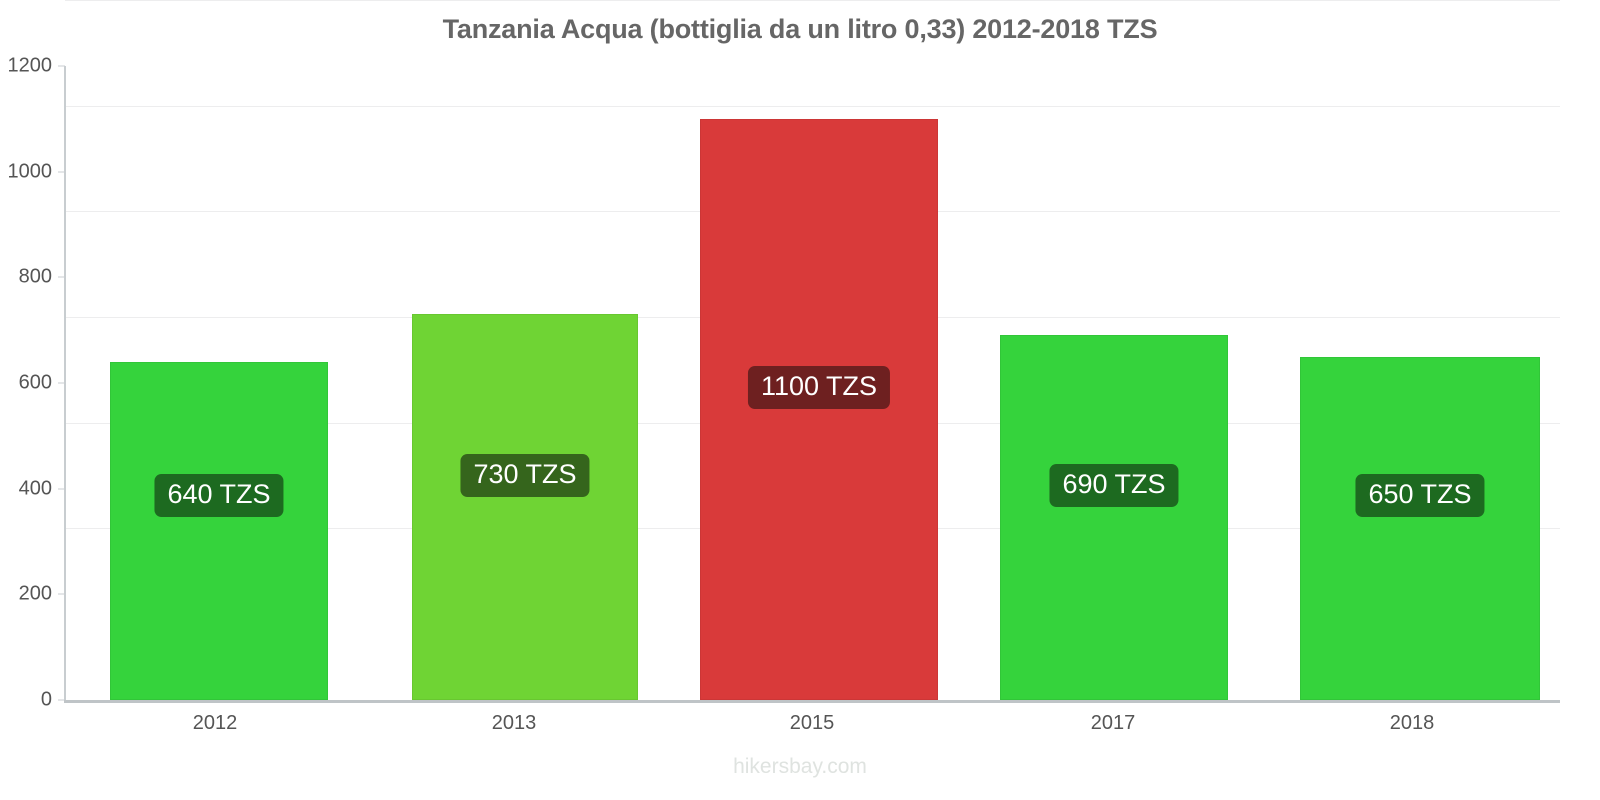 Image resolution: width=1600 pixels, height=800 pixels. Describe the element at coordinates (812, 723) in the screenshot. I see `x-axis-label-2015: 2015` at that location.